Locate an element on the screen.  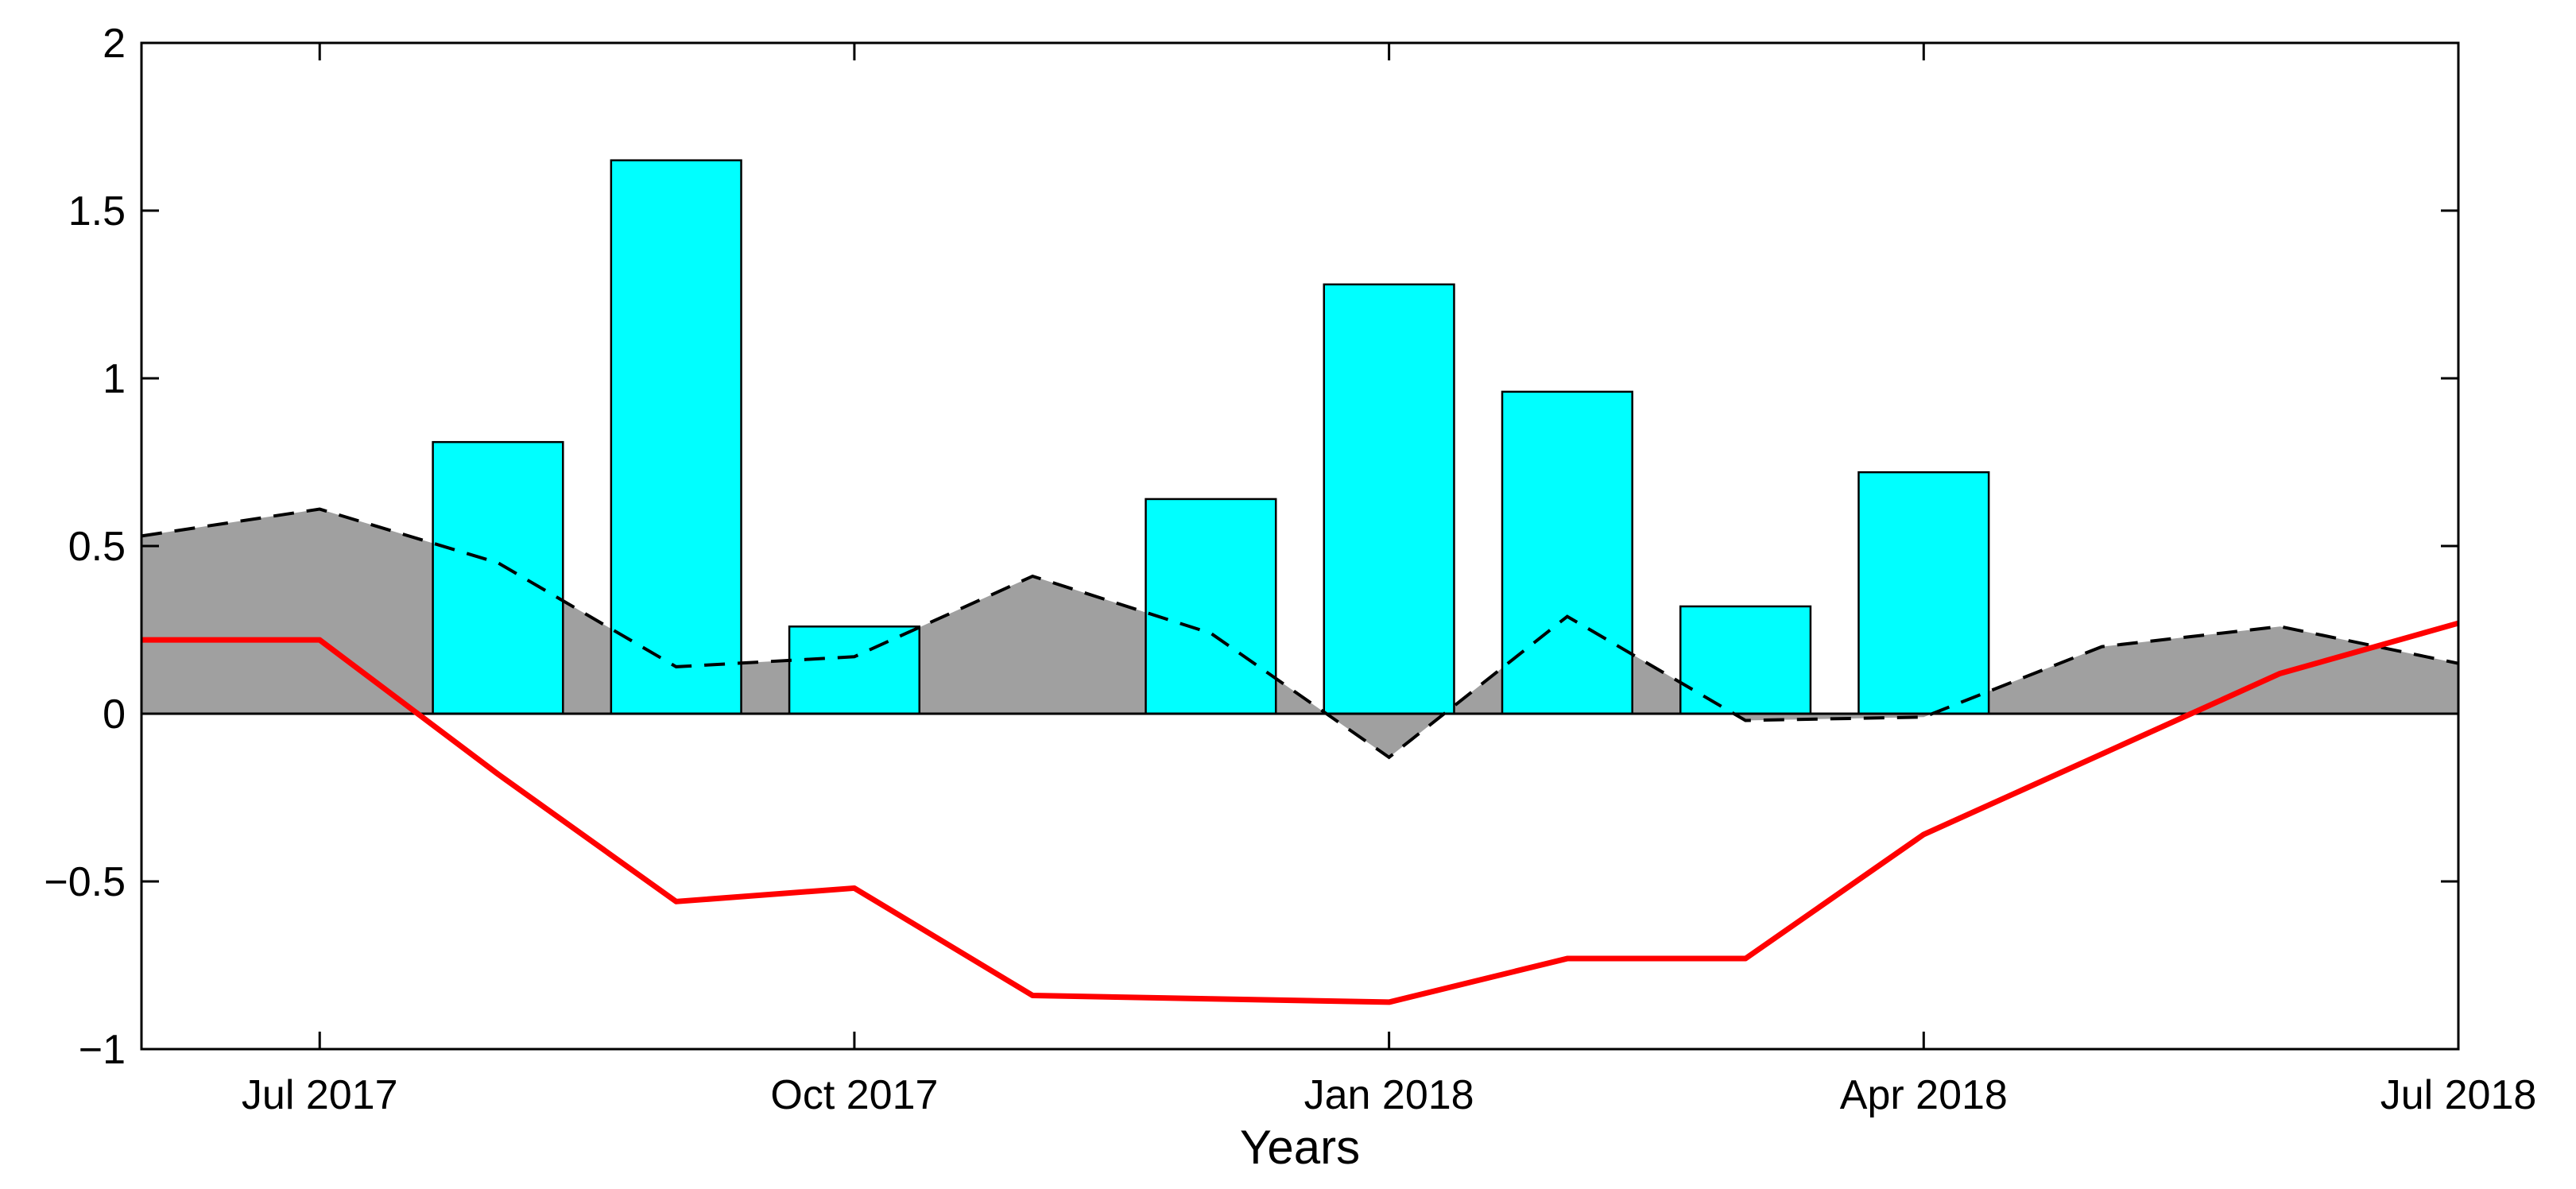
y-tick-label: 2 is located at coordinates (114, 44).